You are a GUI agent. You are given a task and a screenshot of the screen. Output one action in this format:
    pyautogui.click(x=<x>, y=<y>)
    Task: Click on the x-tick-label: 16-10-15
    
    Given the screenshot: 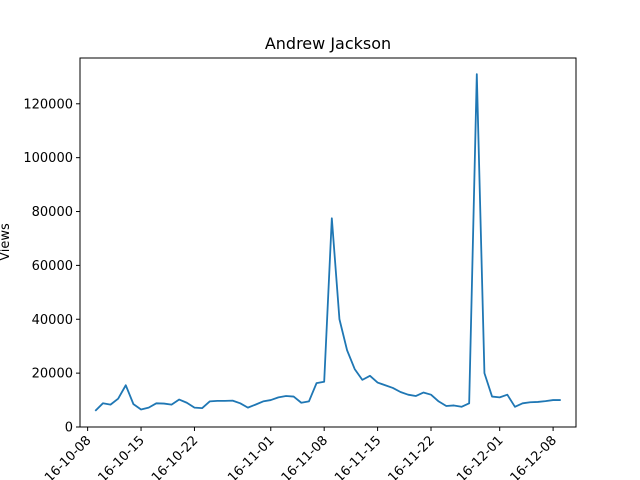 What is the action you would take?
    pyautogui.click(x=122, y=456)
    